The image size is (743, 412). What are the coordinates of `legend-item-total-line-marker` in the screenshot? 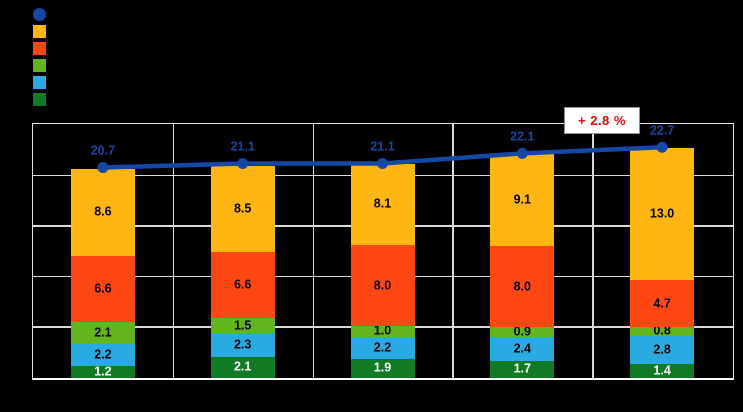 It's located at (39, 14).